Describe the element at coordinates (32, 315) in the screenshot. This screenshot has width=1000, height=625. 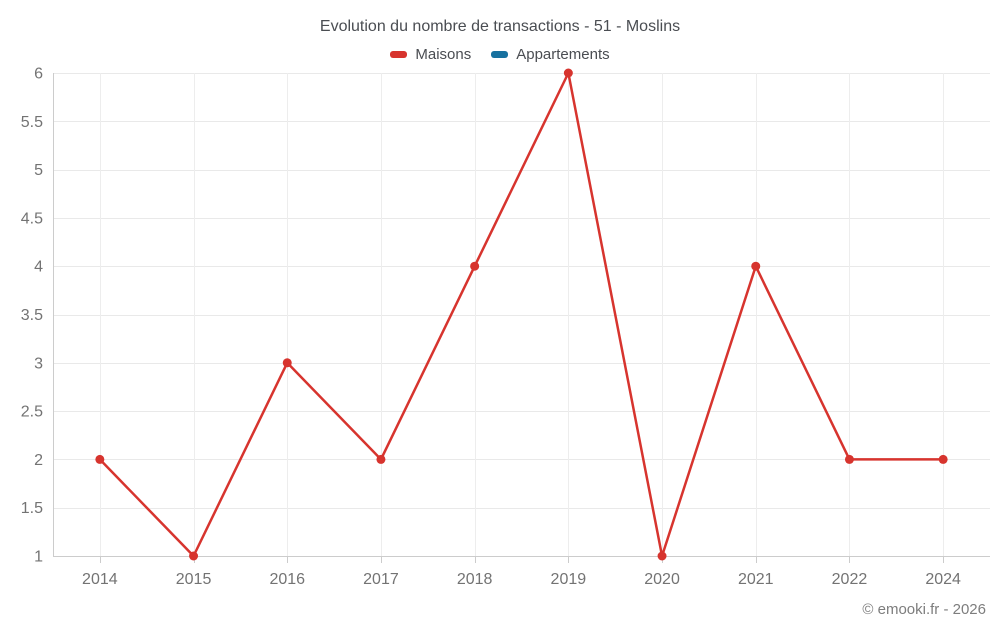
I see `y-tick-label: 3.5` at that location.